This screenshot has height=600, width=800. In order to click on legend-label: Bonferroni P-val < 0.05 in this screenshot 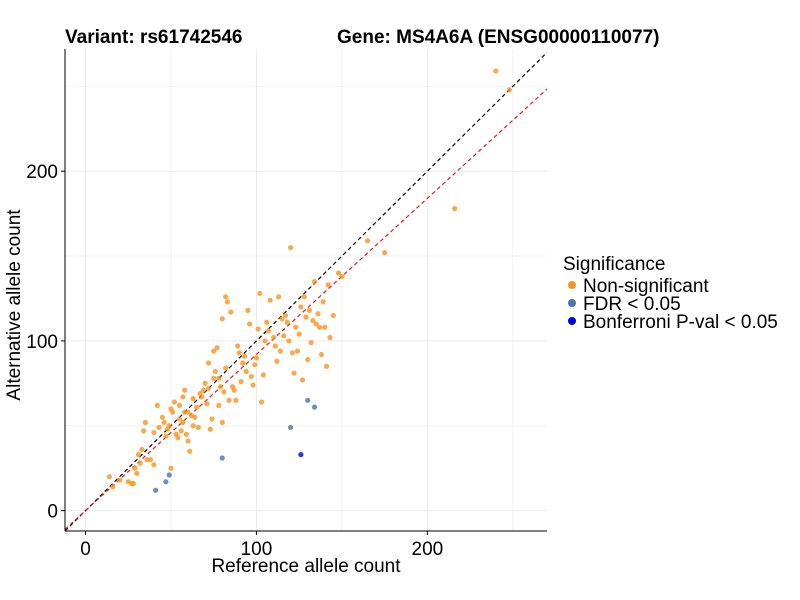, I will do `click(680, 322)`.